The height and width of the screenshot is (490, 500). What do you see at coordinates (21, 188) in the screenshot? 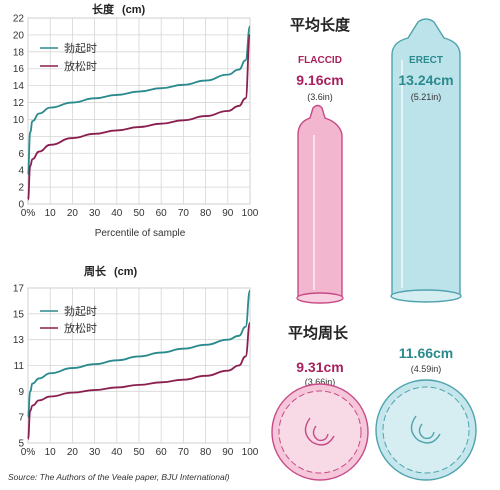
I see `y-tick-label: 2` at bounding box center [21, 188].